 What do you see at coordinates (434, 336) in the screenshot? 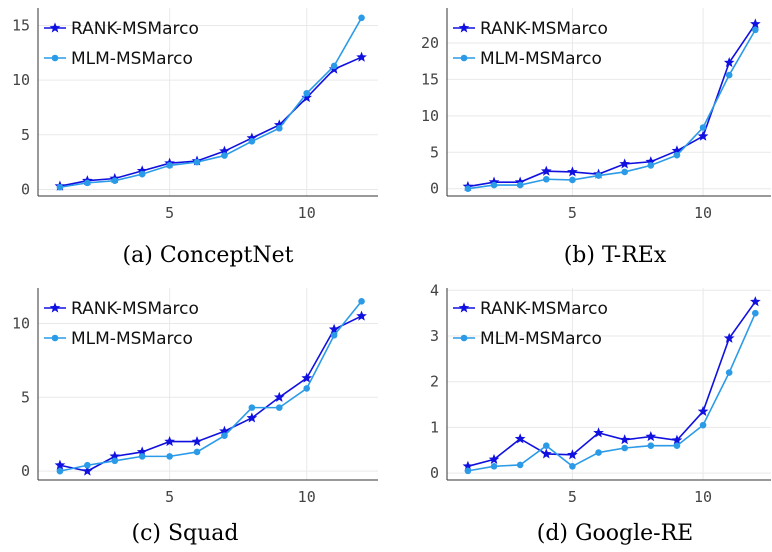
I see `y-tick-label: 3` at bounding box center [434, 336].